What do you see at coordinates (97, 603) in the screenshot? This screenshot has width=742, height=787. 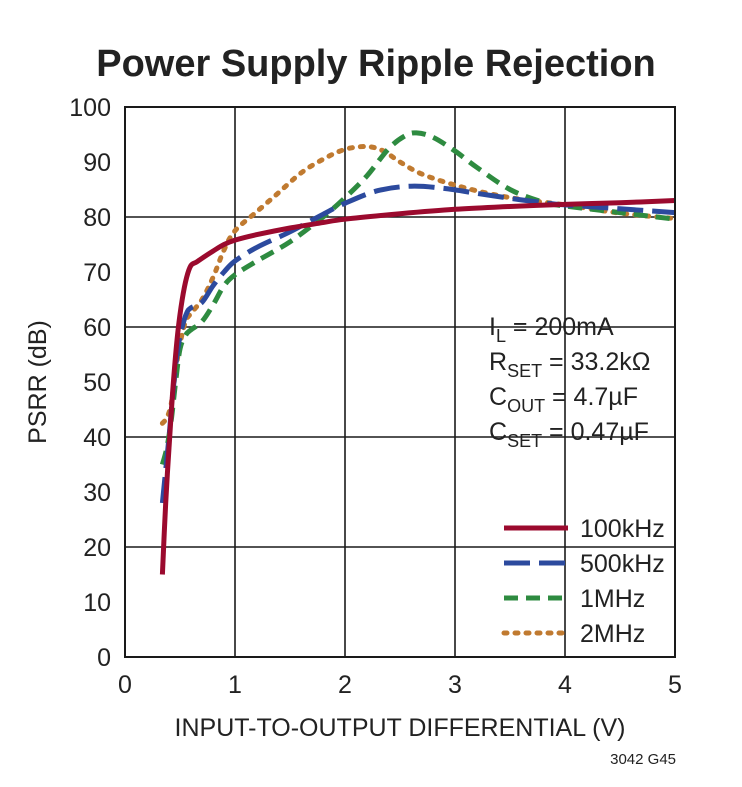 I see `y-tick-label: 10` at bounding box center [97, 603].